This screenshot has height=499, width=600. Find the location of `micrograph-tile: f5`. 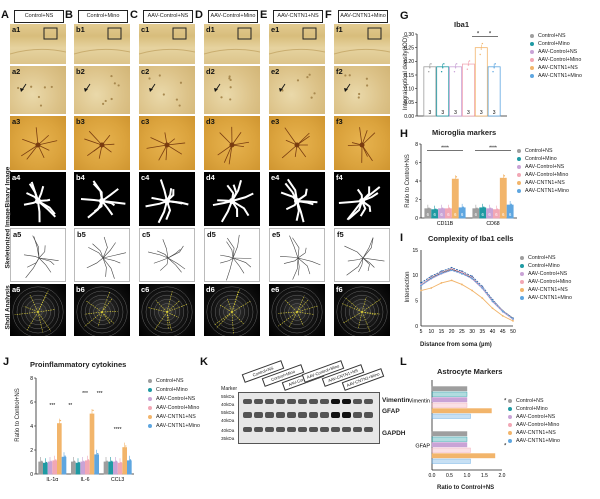

micrograph-tile: f5 is located at coordinates (362, 255).